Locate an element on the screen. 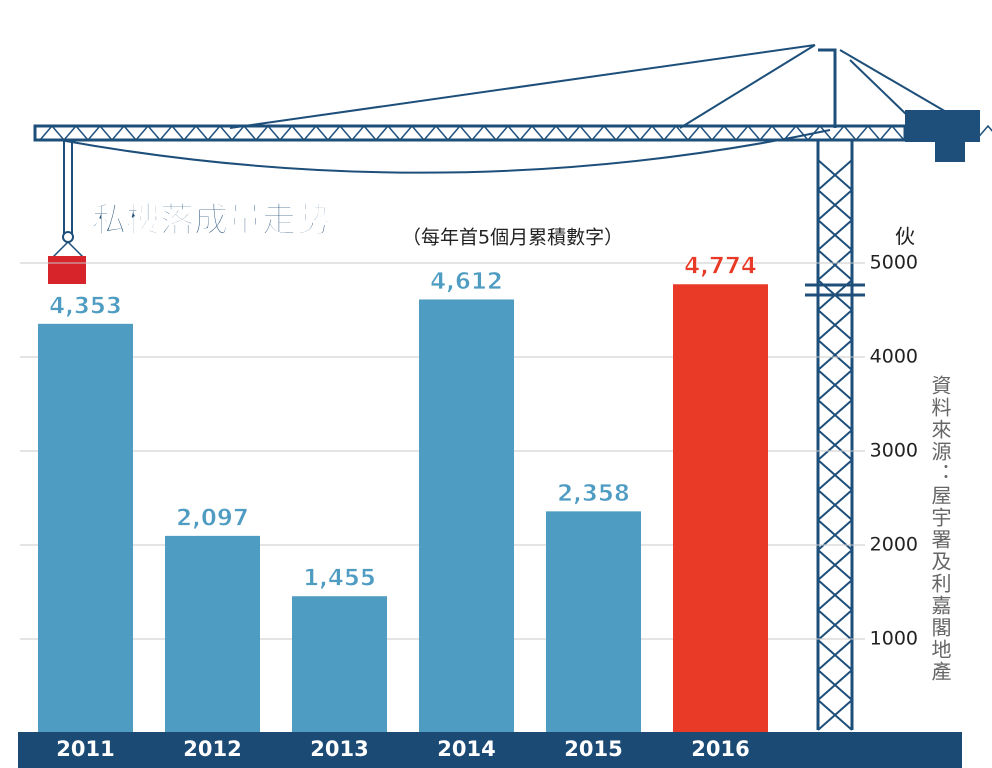  value-label: 2,358 is located at coordinates (593, 494).